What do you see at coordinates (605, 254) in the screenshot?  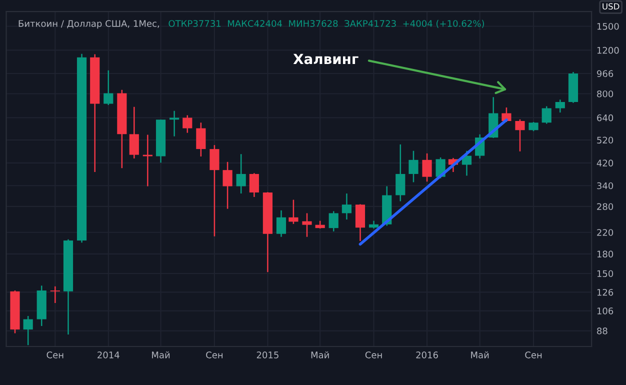 I see `y-tick-label: 180` at bounding box center [605, 254].